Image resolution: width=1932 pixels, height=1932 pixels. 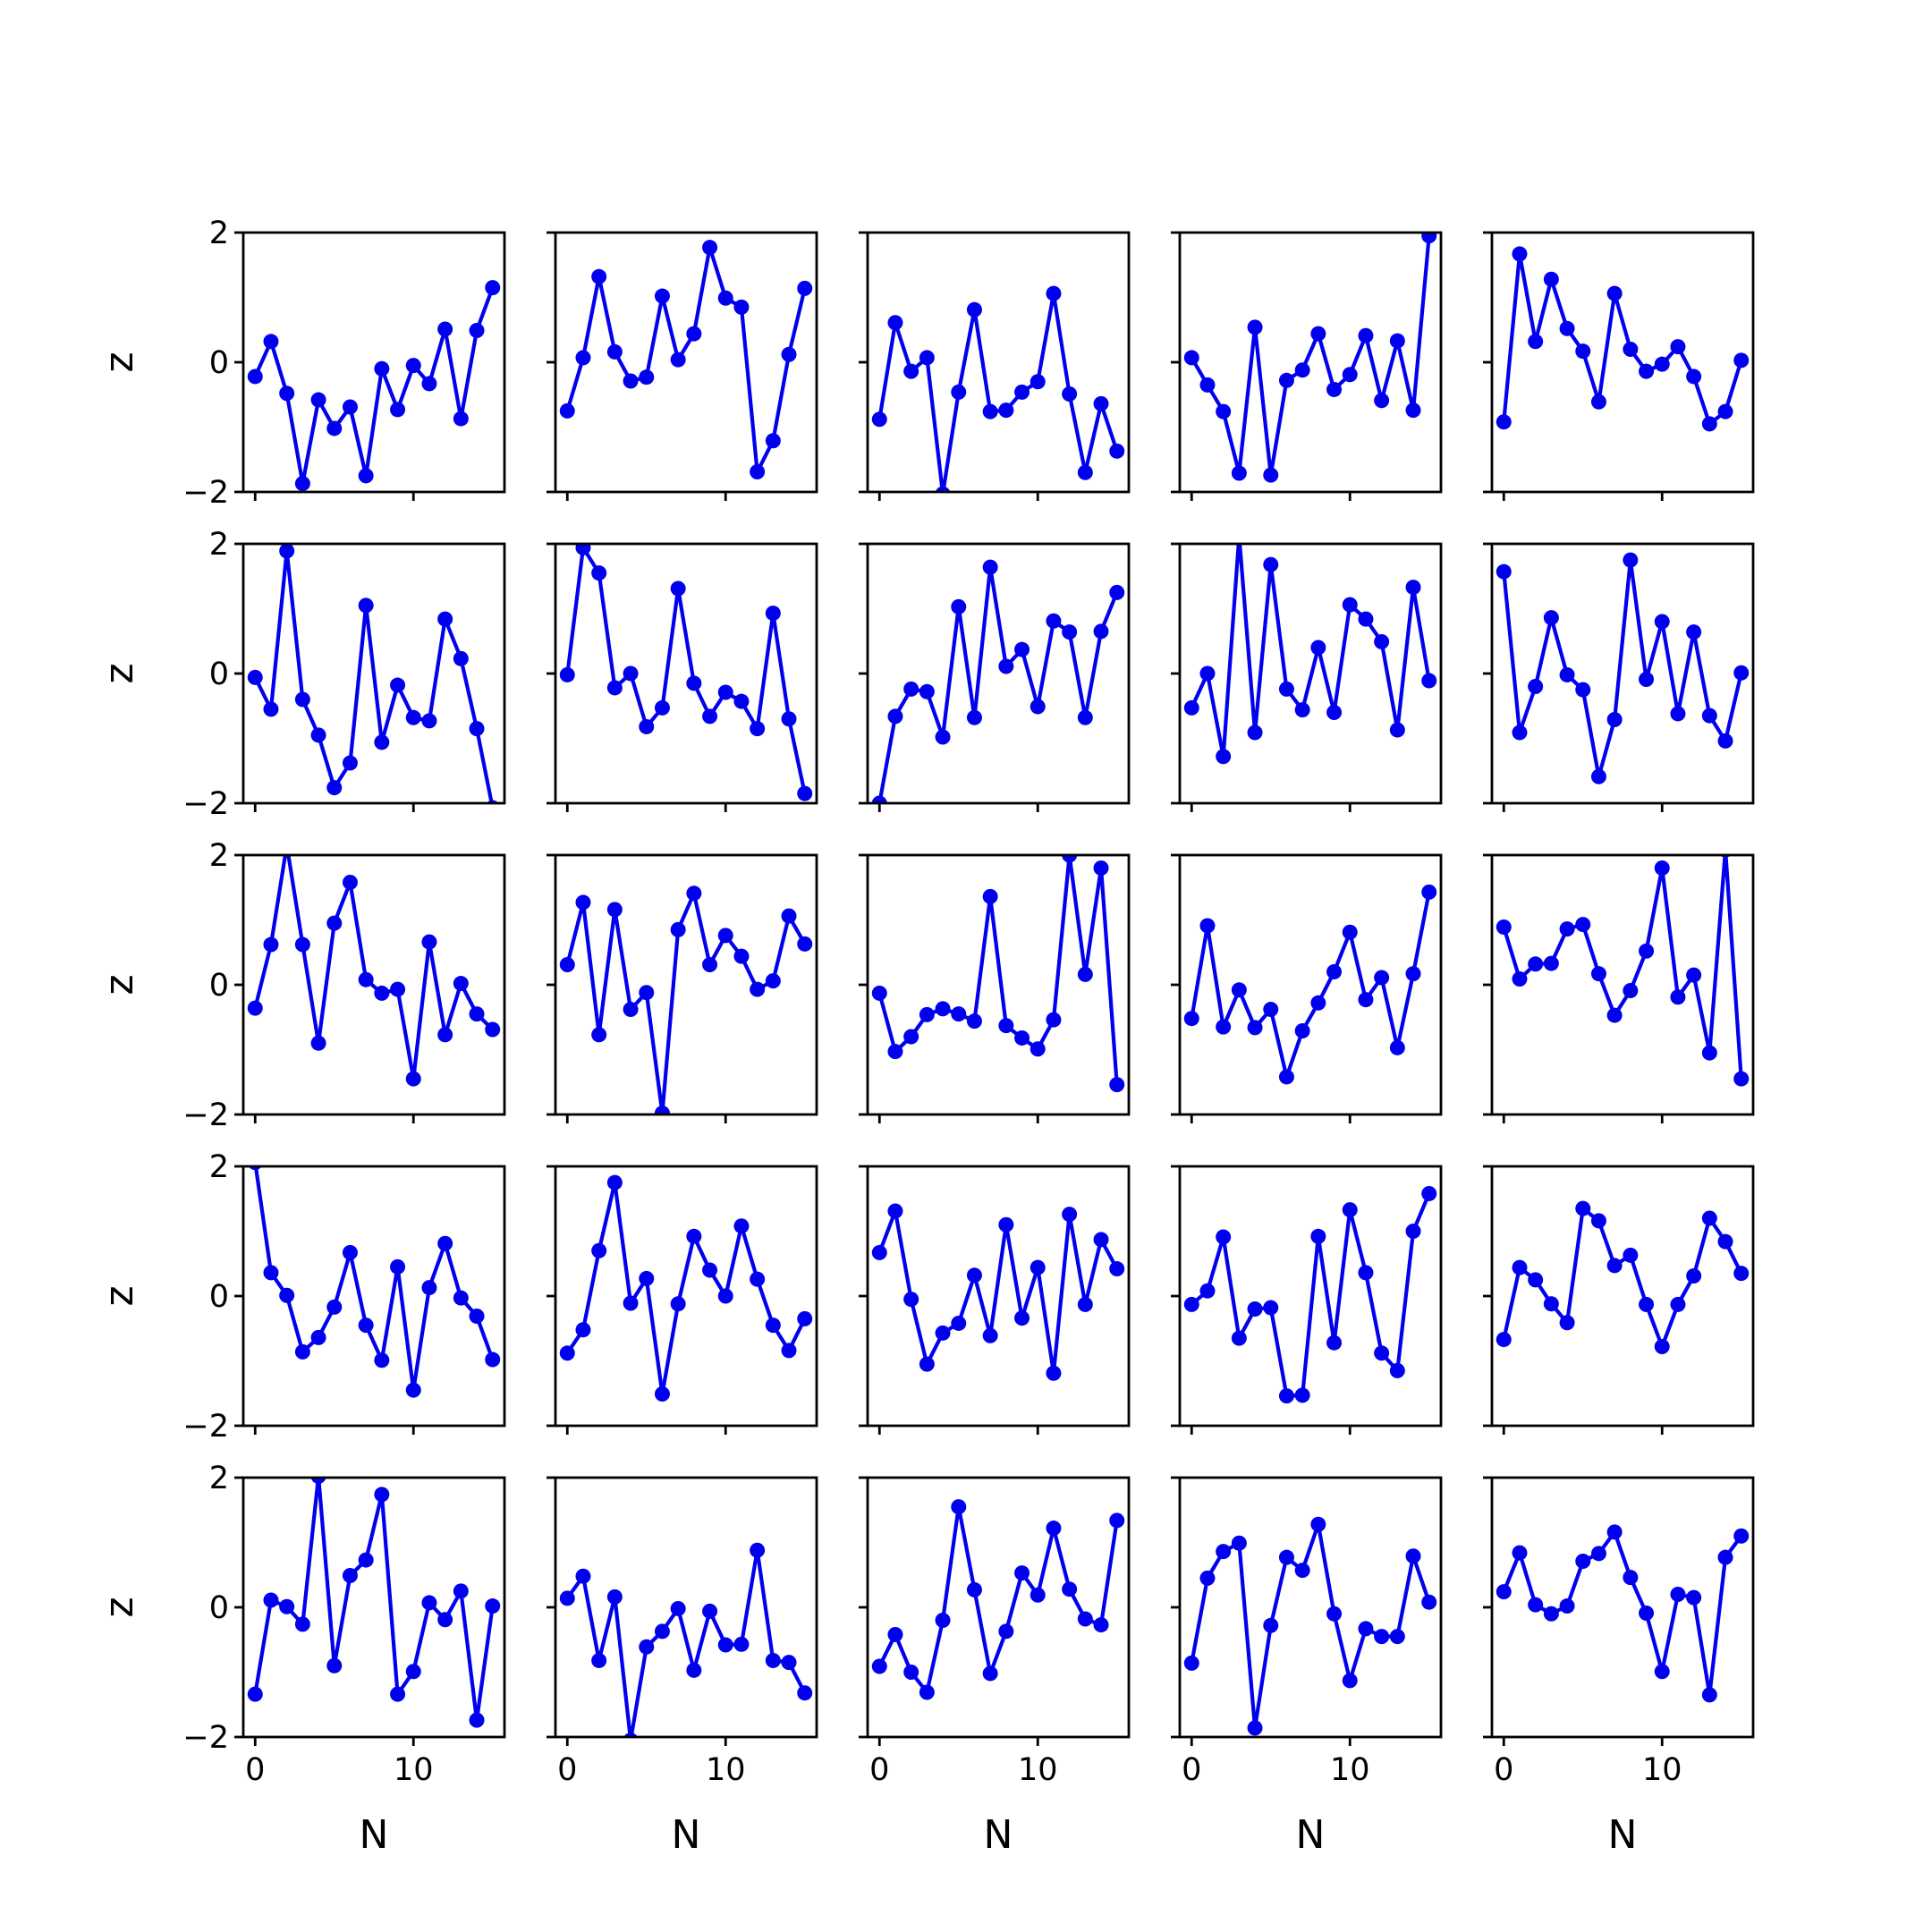 I want to click on y-tick-label: 2, so click(x=219, y=233).